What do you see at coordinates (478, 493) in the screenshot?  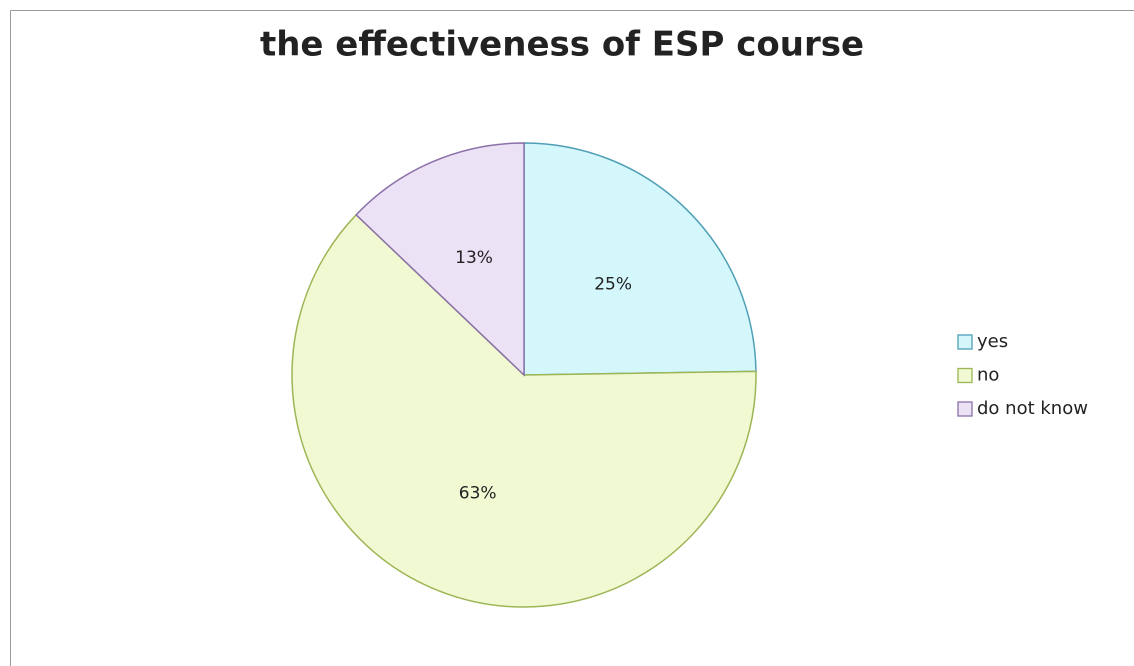 I see `data-label: 63%` at bounding box center [478, 493].